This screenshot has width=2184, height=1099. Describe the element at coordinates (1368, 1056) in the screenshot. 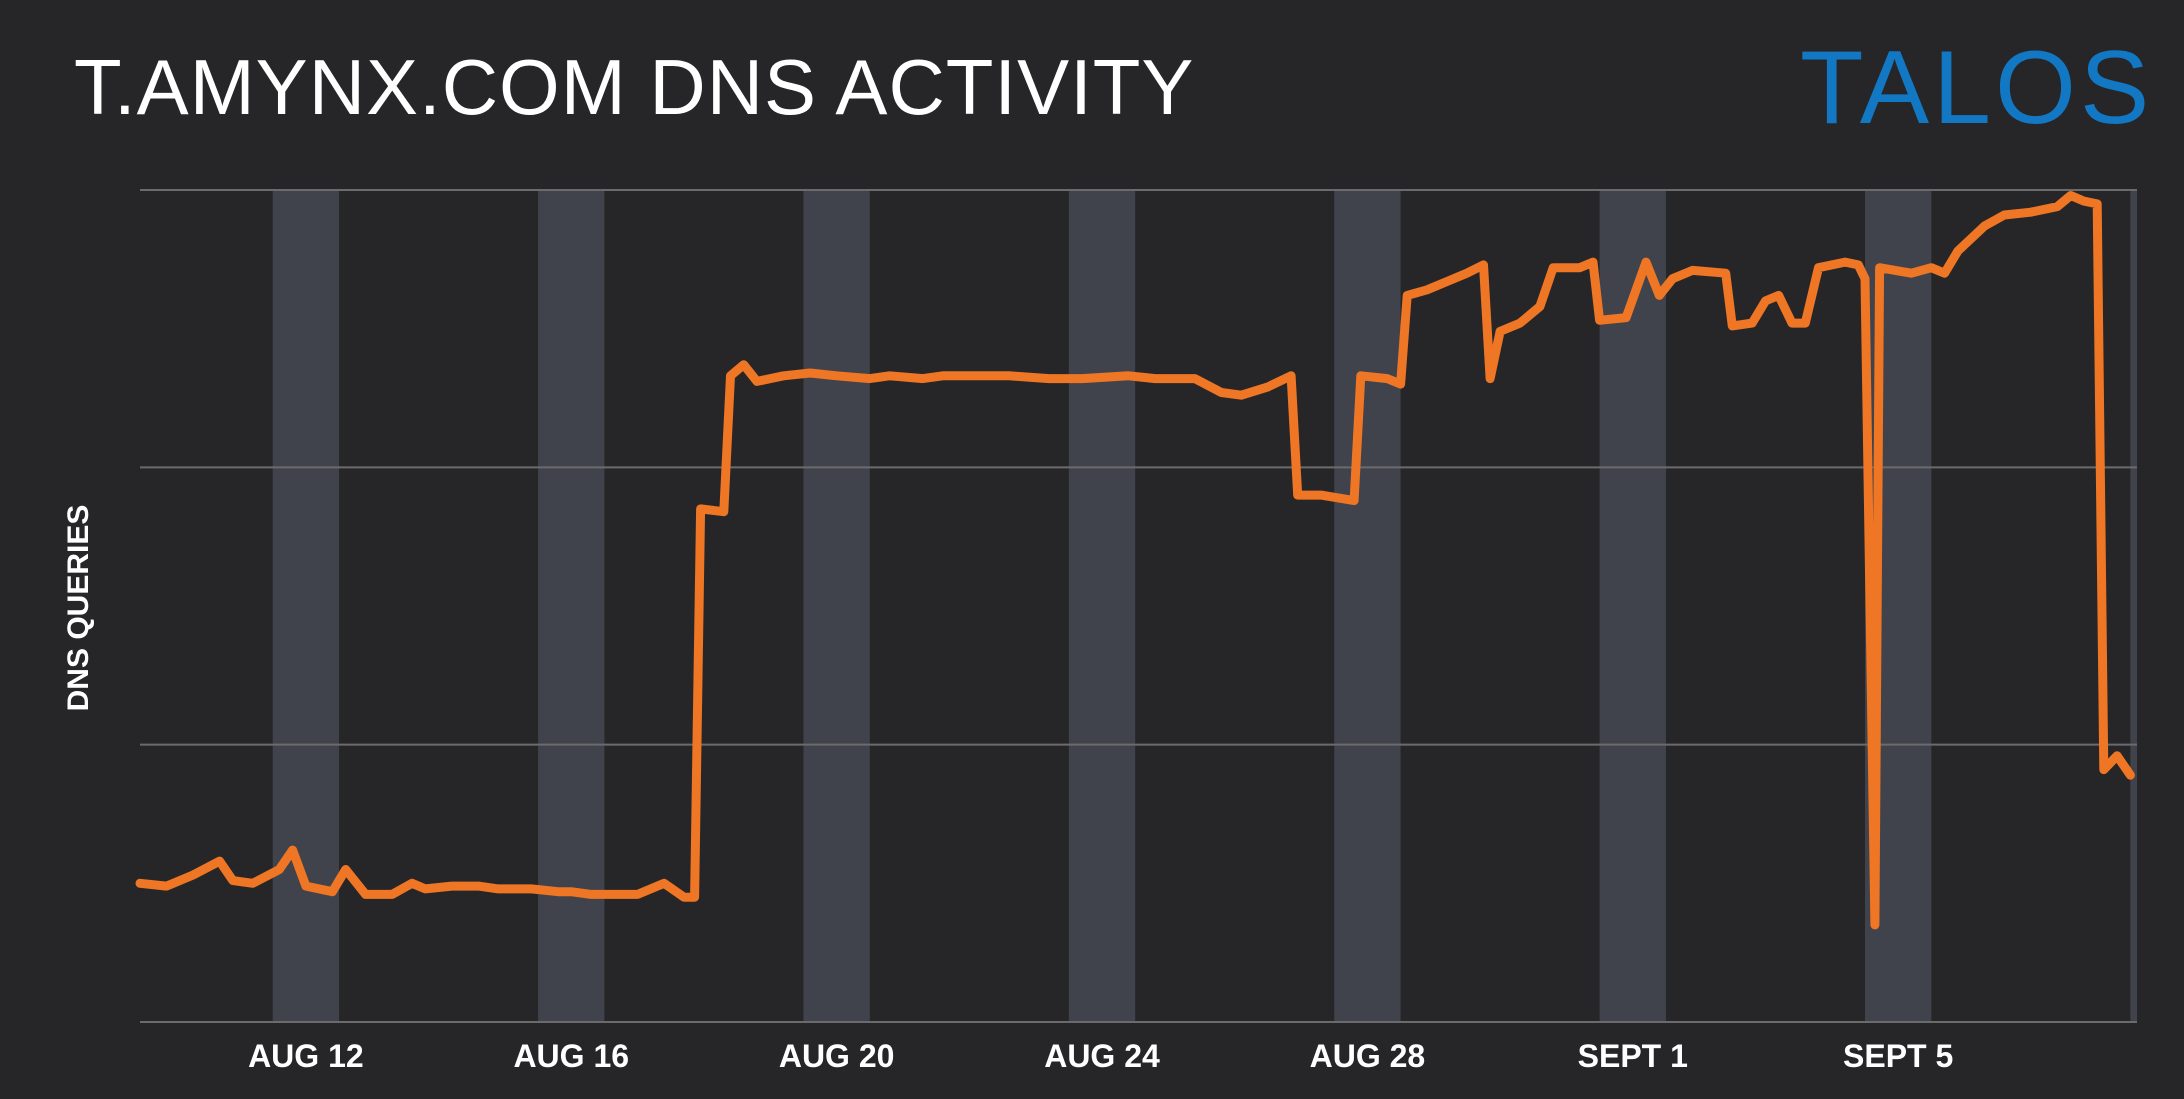

I see `x-tick-label: AUG 28` at that location.